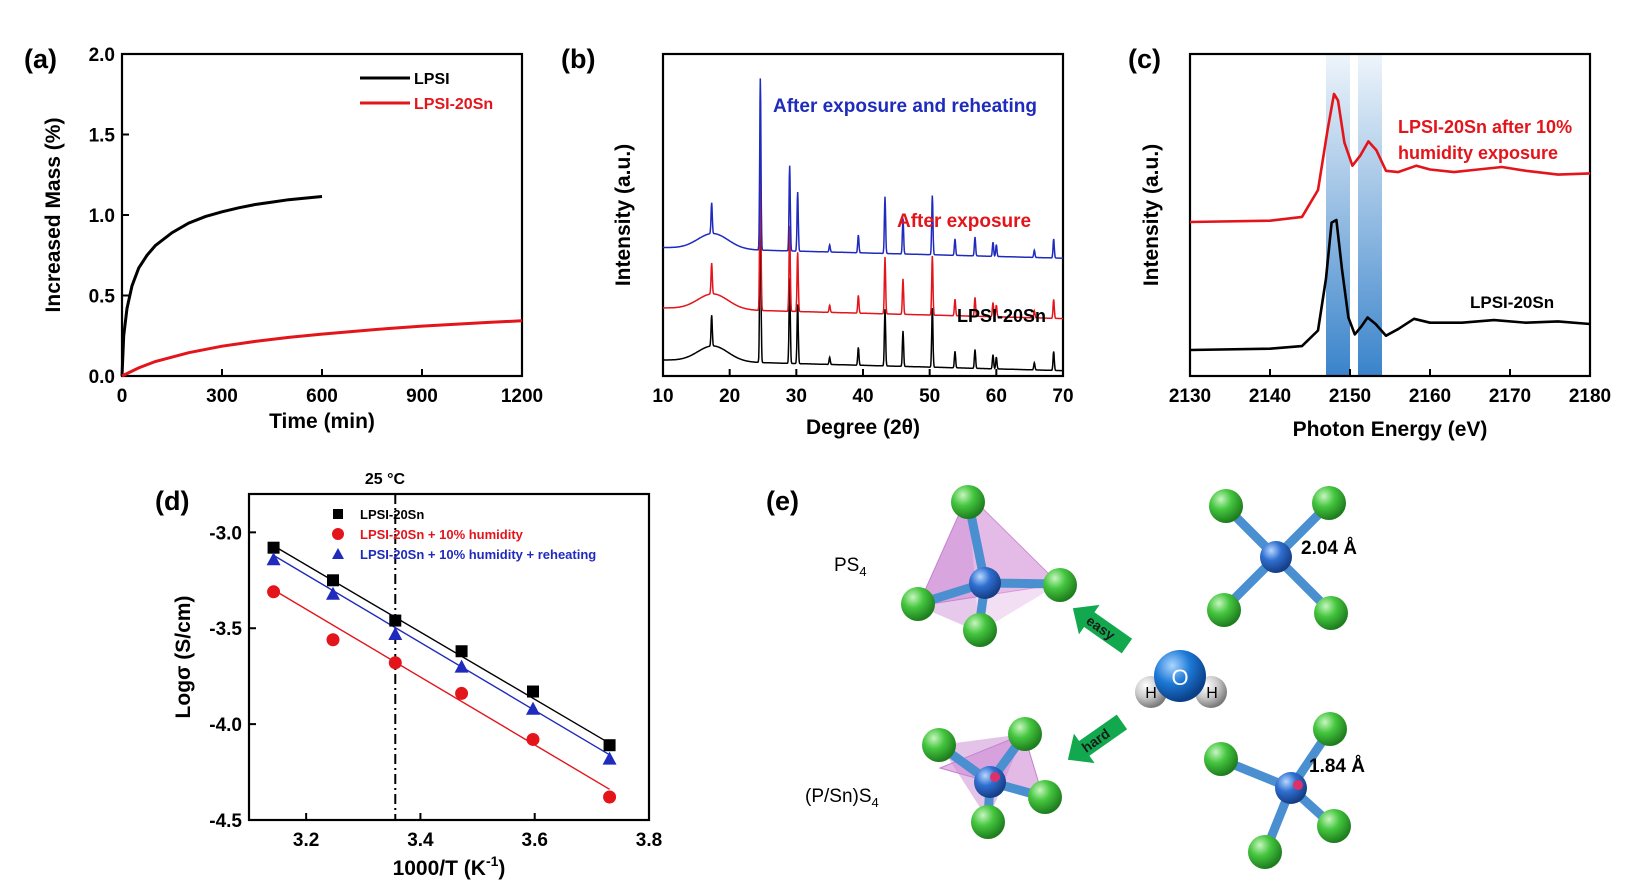  Describe the element at coordinates (862, 396) in the screenshot. I see `panel-b-xtick-label: 40` at that location.